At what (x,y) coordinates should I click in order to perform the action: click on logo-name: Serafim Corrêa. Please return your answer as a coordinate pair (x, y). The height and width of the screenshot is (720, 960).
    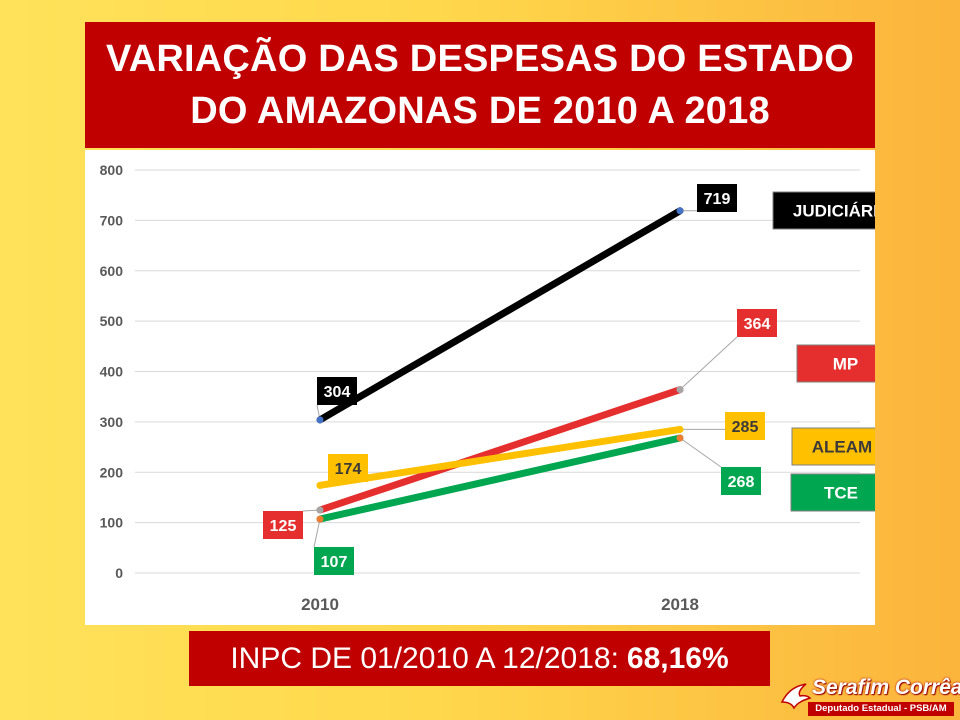
    Looking at the image, I should click on (886, 687).